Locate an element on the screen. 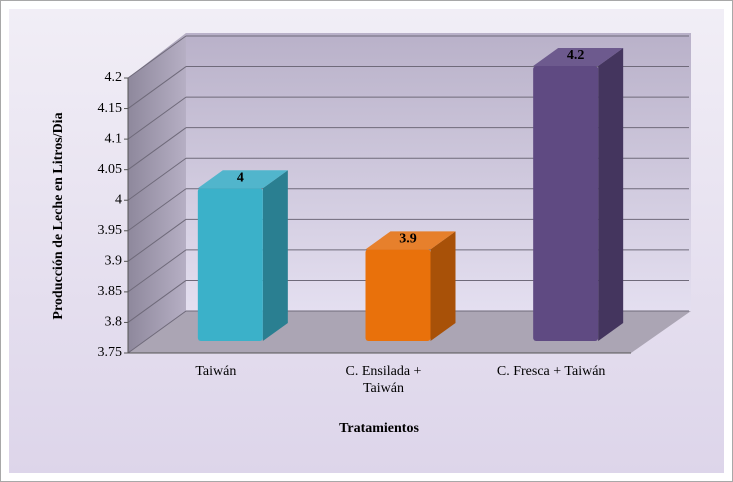  y-tick-label: 3.8 is located at coordinates (114, 322).